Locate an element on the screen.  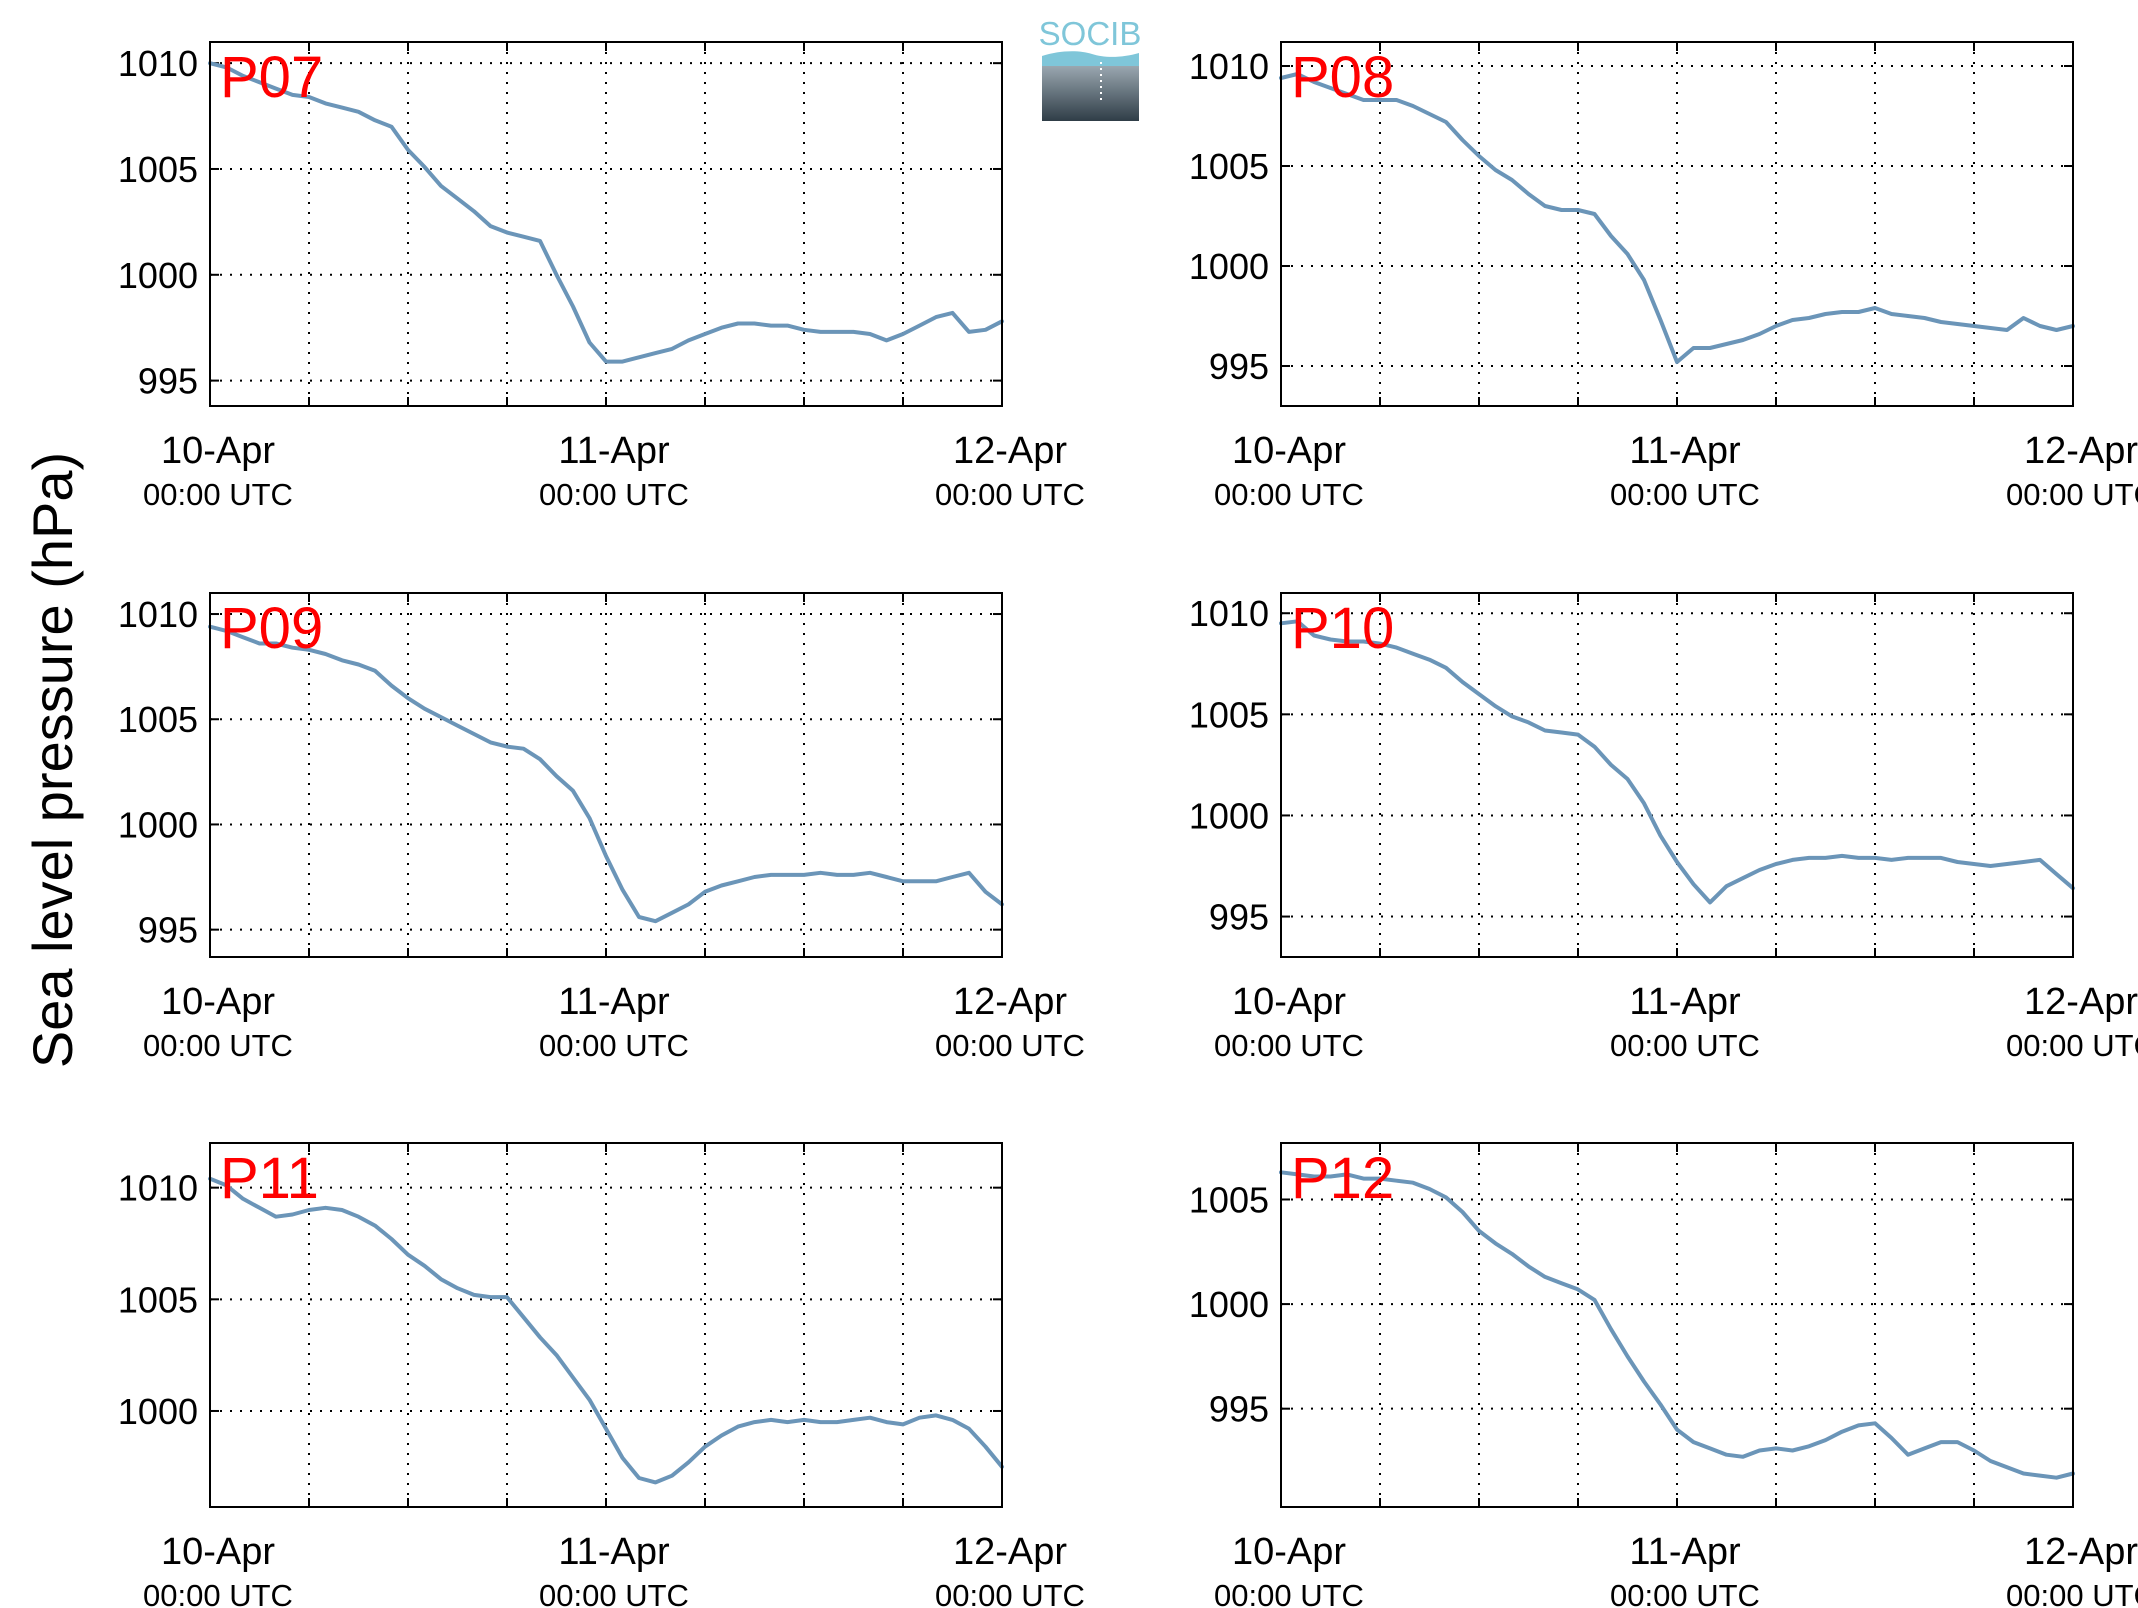
logo-text: SOCIB is located at coordinates (1090, 33).